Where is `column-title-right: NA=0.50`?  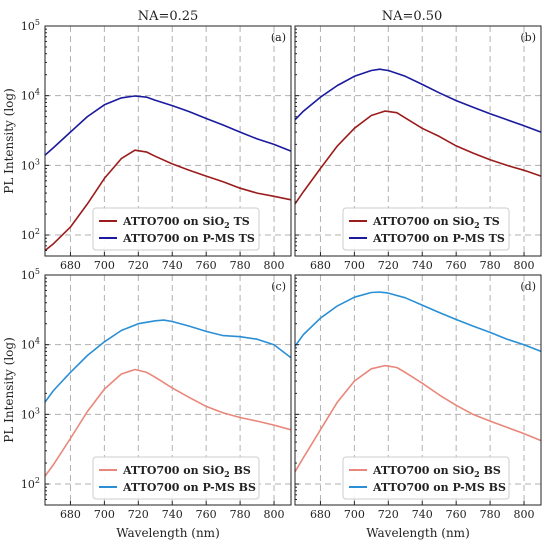
column-title-right: NA=0.50 is located at coordinates (412, 16).